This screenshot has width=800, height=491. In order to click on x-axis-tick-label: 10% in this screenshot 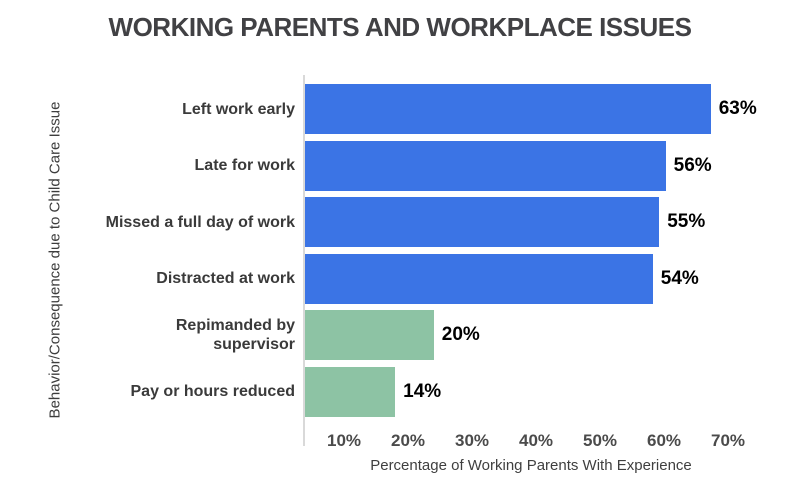, I will do `click(344, 440)`.